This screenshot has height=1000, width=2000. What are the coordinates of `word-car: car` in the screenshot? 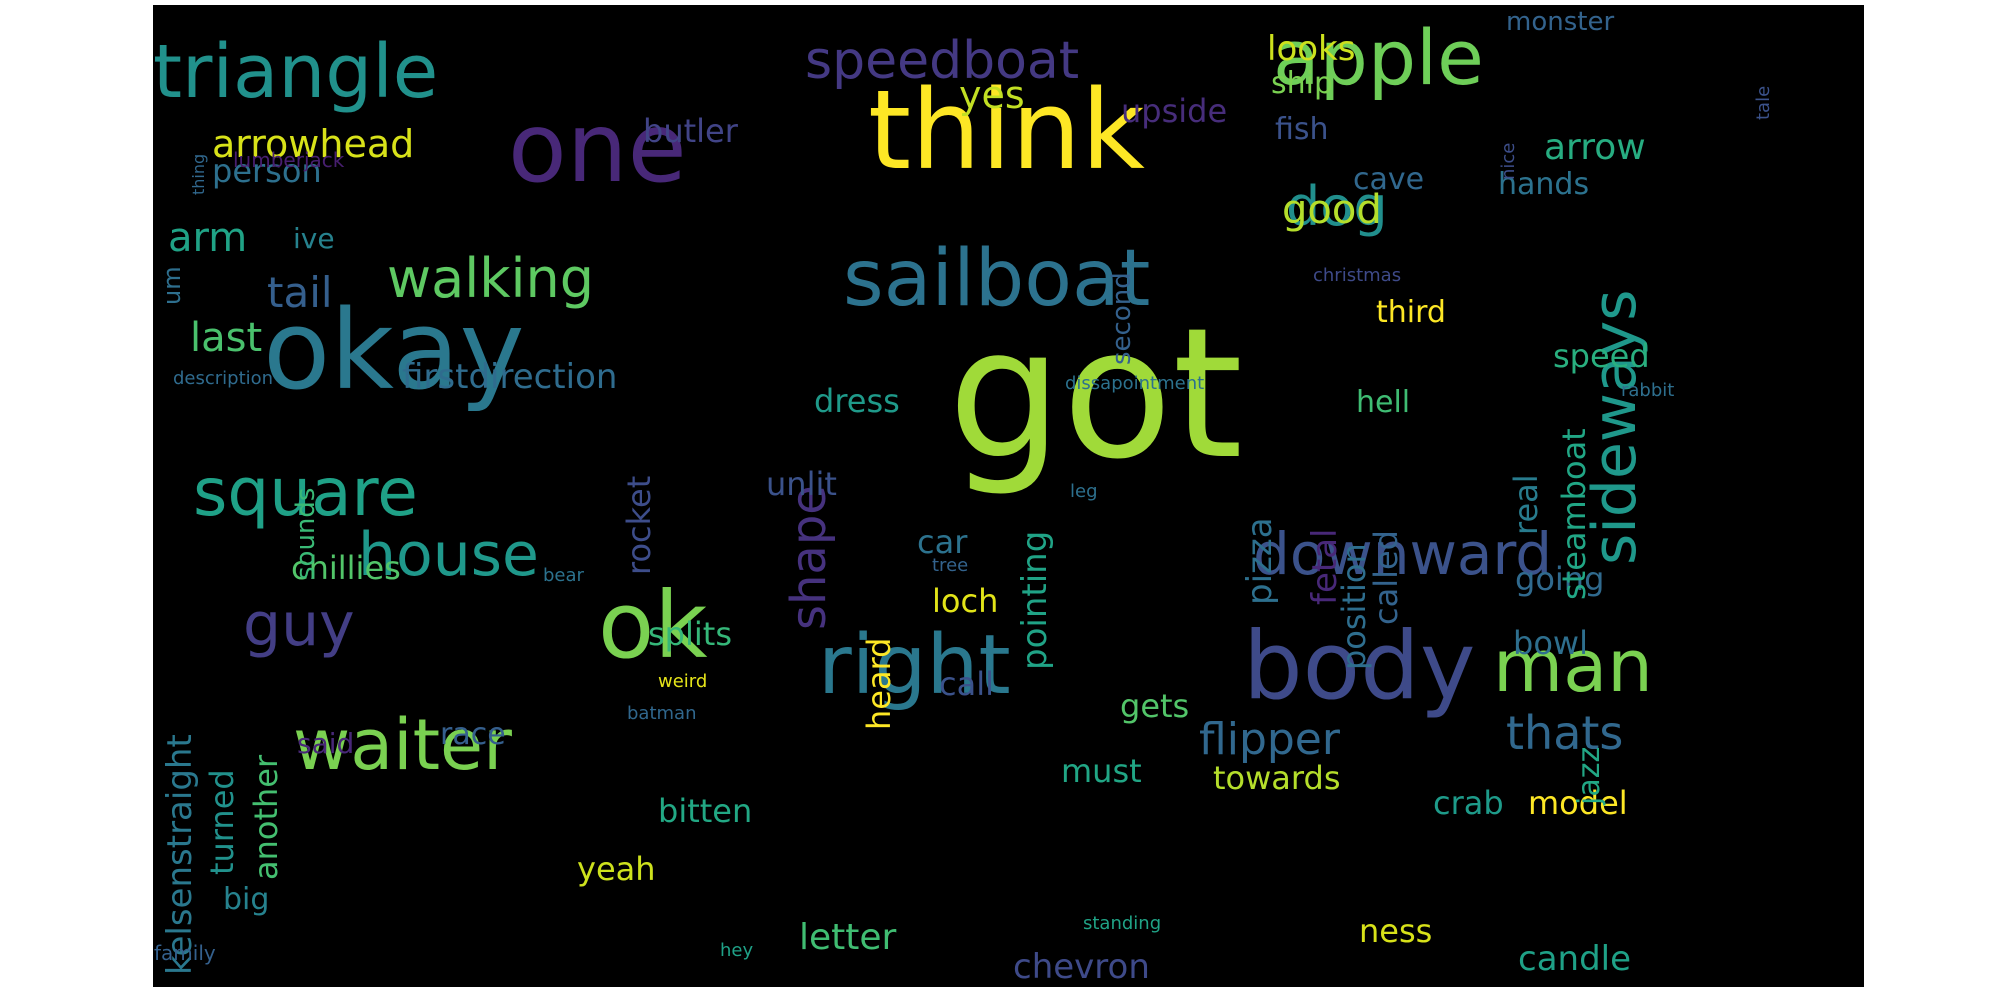 It's located at (942, 542).